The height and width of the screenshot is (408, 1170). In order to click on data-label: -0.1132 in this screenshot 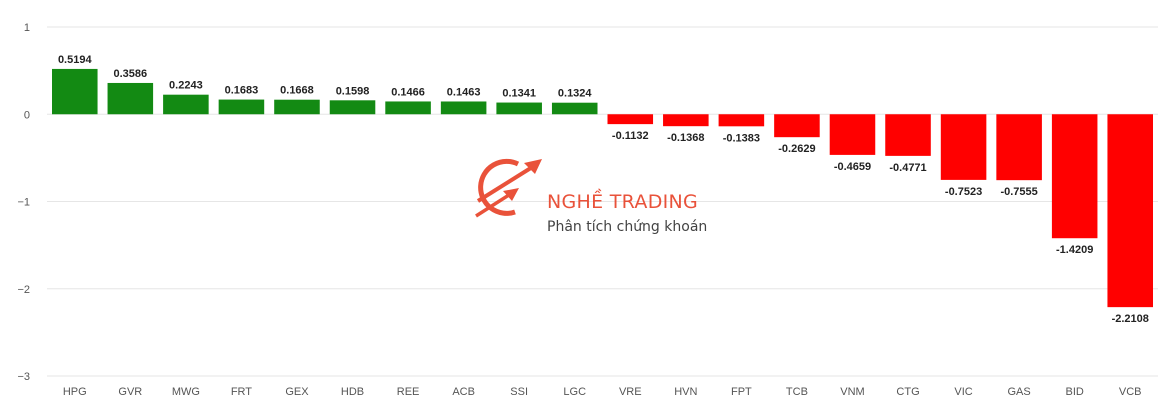, I will do `click(630, 136)`.